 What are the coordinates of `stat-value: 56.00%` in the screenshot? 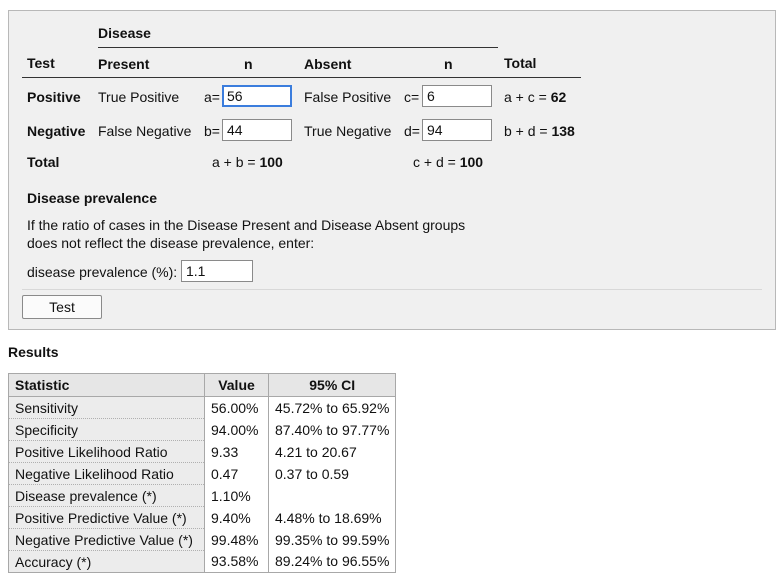 It's located at (236, 407).